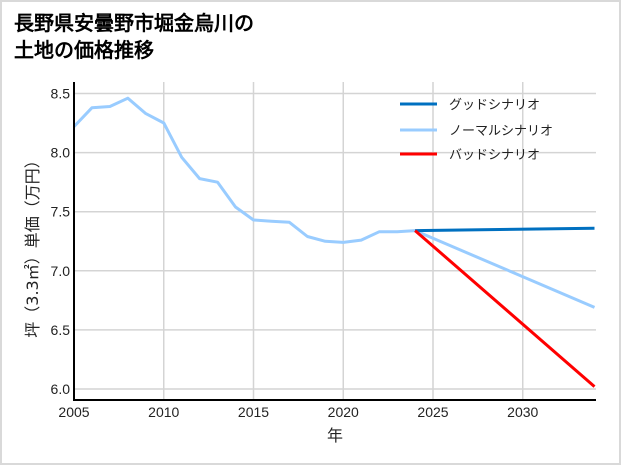 This screenshot has height=465, width=621. Describe the element at coordinates (61, 330) in the screenshot. I see `y-tick-label: 6.5` at that location.